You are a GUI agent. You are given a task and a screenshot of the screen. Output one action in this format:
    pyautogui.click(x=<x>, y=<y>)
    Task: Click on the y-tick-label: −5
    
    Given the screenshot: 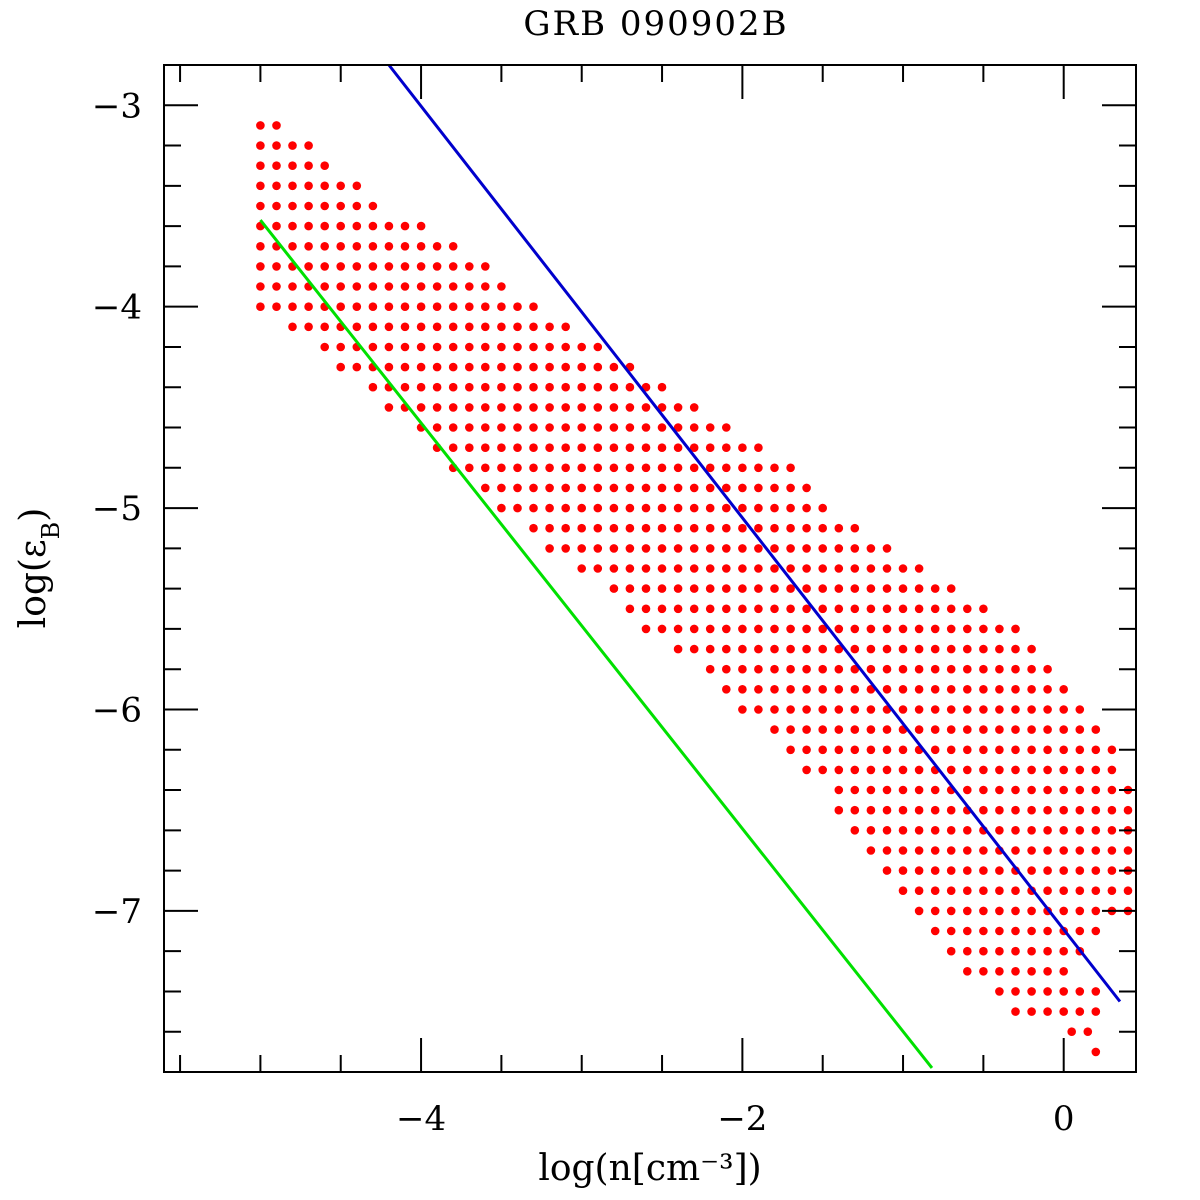 What is the action you would take?
    pyautogui.click(x=117, y=509)
    